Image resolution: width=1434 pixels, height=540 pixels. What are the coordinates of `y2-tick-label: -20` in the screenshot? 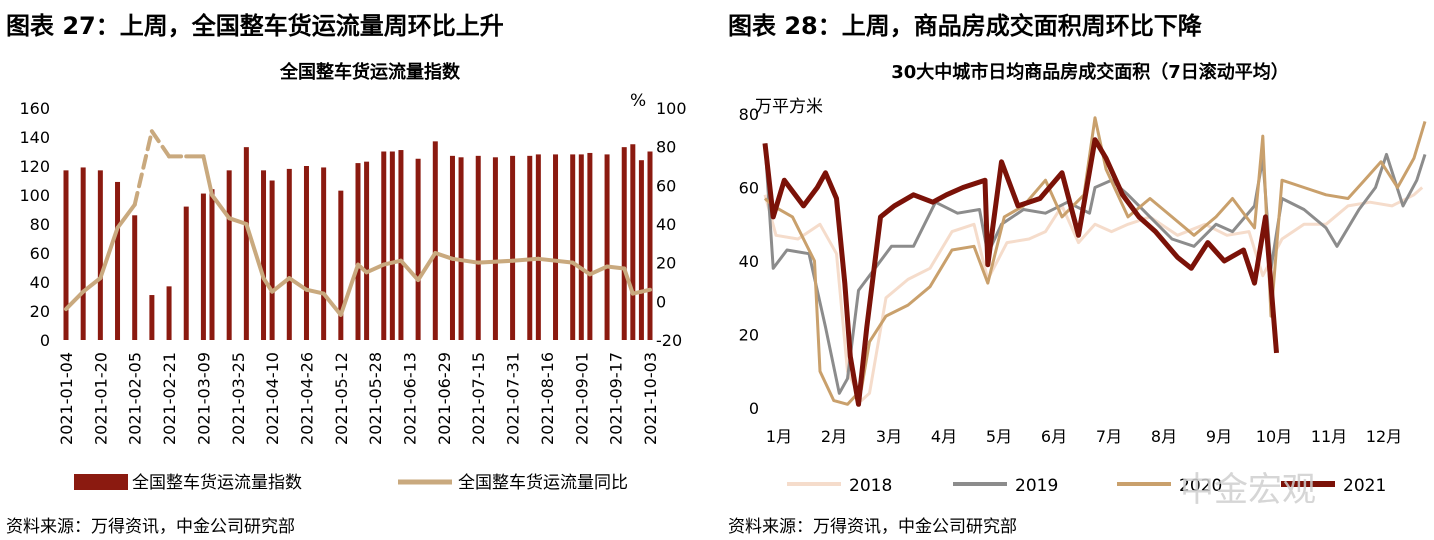 It's located at (669, 340).